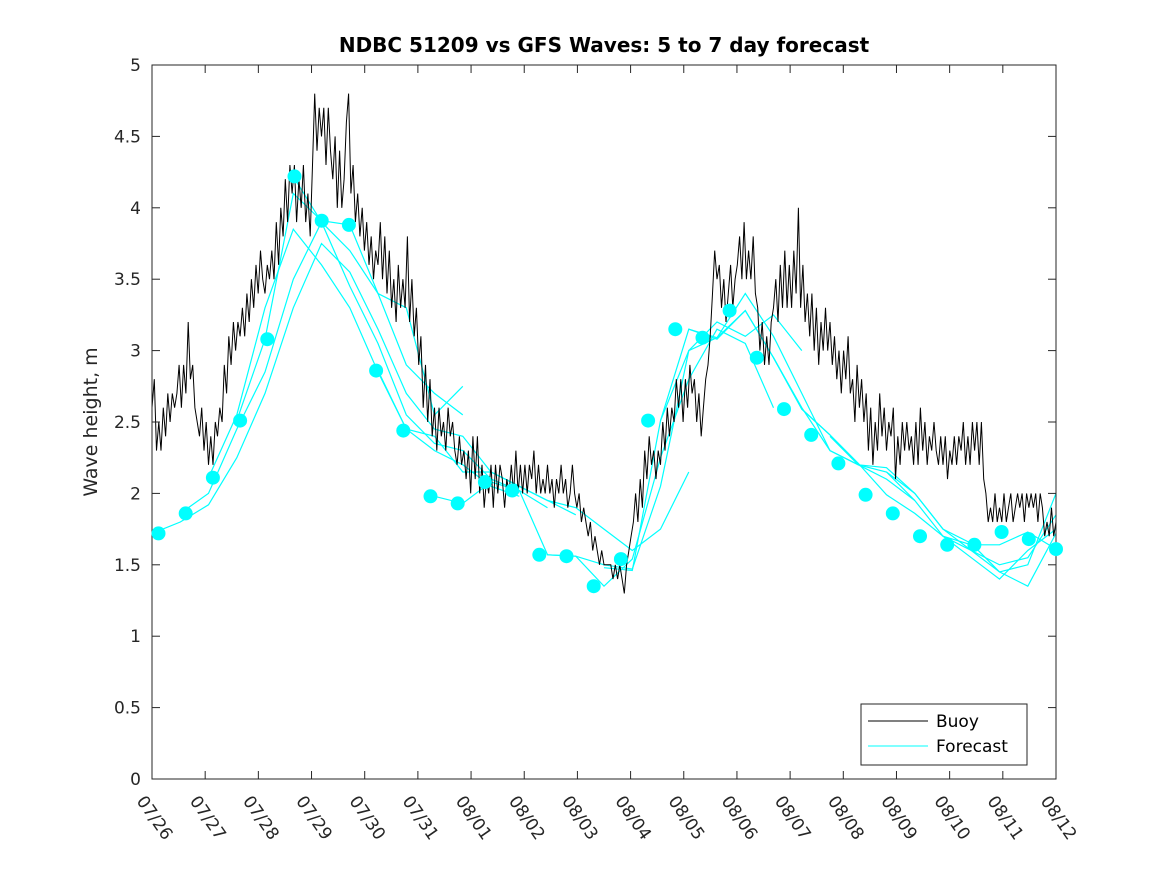 This screenshot has width=1167, height=875. What do you see at coordinates (127, 709) in the screenshot?
I see `y-tick-label-1: 0.5` at bounding box center [127, 709].